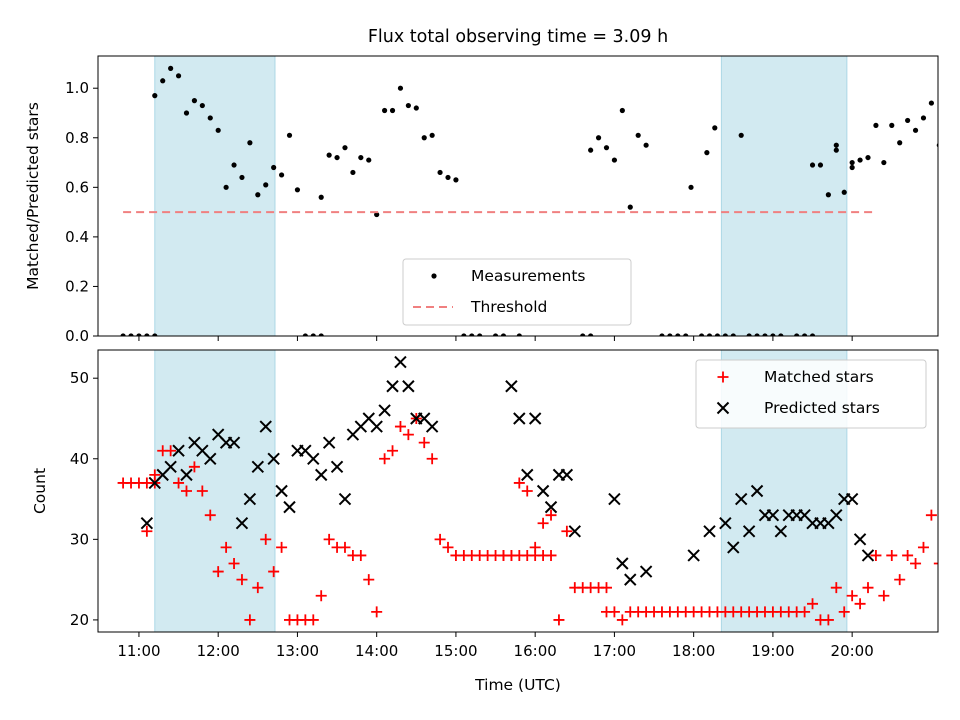  Describe the element at coordinates (811, 394) in the screenshot. I see `legend: Matched stars Predicted stars` at that location.